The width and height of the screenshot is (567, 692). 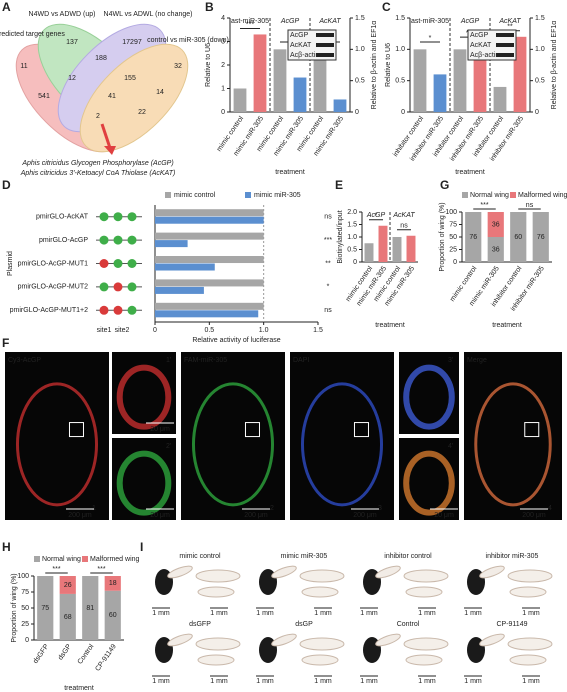 I want to click on y-tick-label: 50, so click(x=453, y=237).